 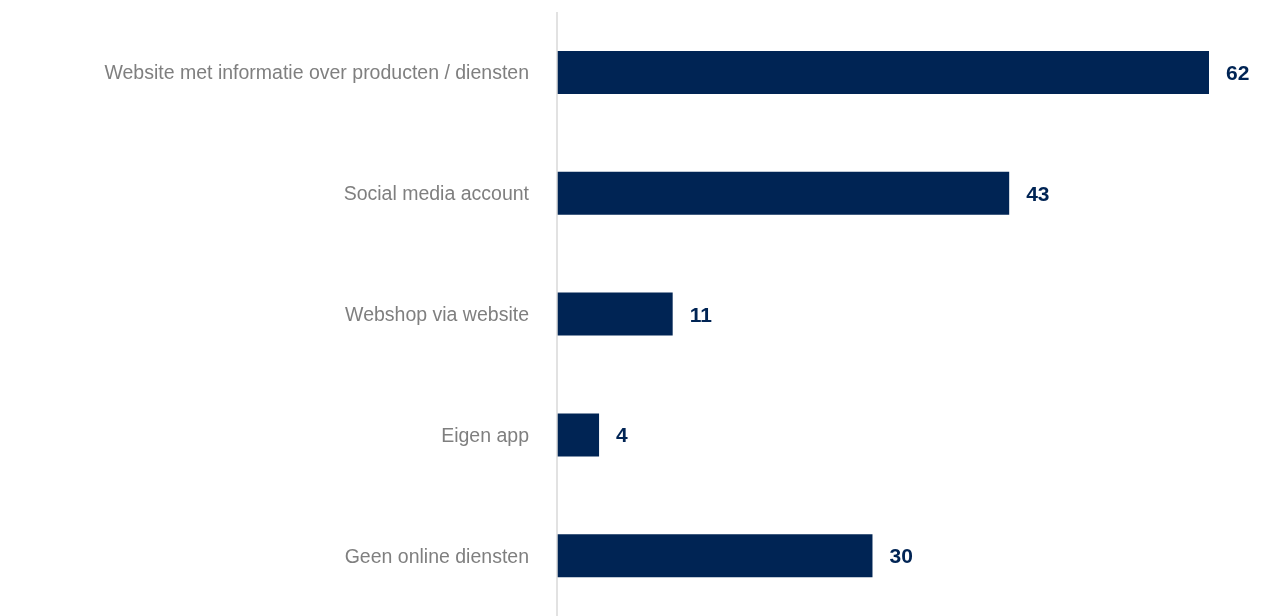 I want to click on data-label: 43, so click(x=1038, y=193).